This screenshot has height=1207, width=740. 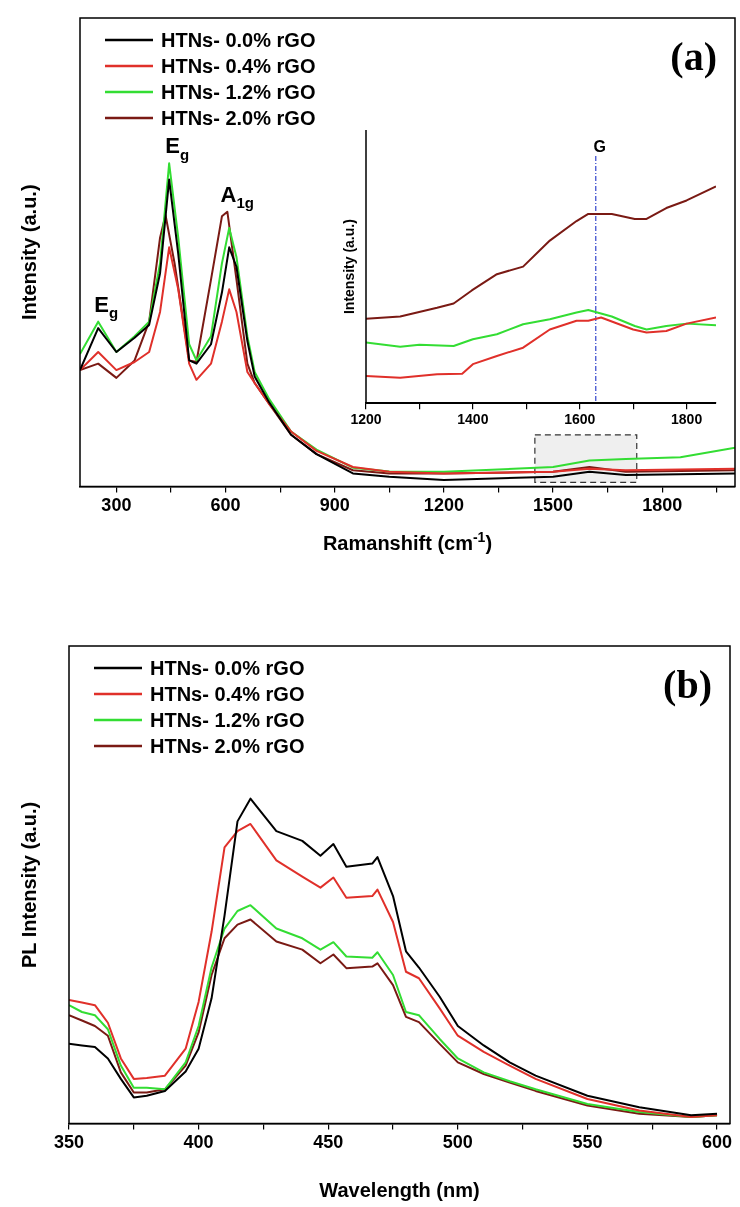 I want to click on x-tick-label: 1400, so click(x=473, y=419).